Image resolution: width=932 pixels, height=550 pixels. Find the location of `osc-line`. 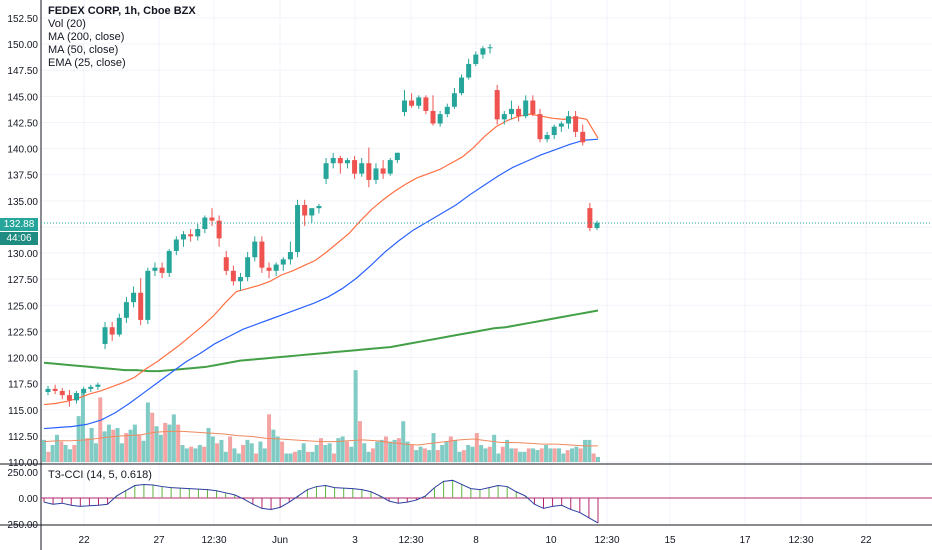

osc-line is located at coordinates (321, 501).